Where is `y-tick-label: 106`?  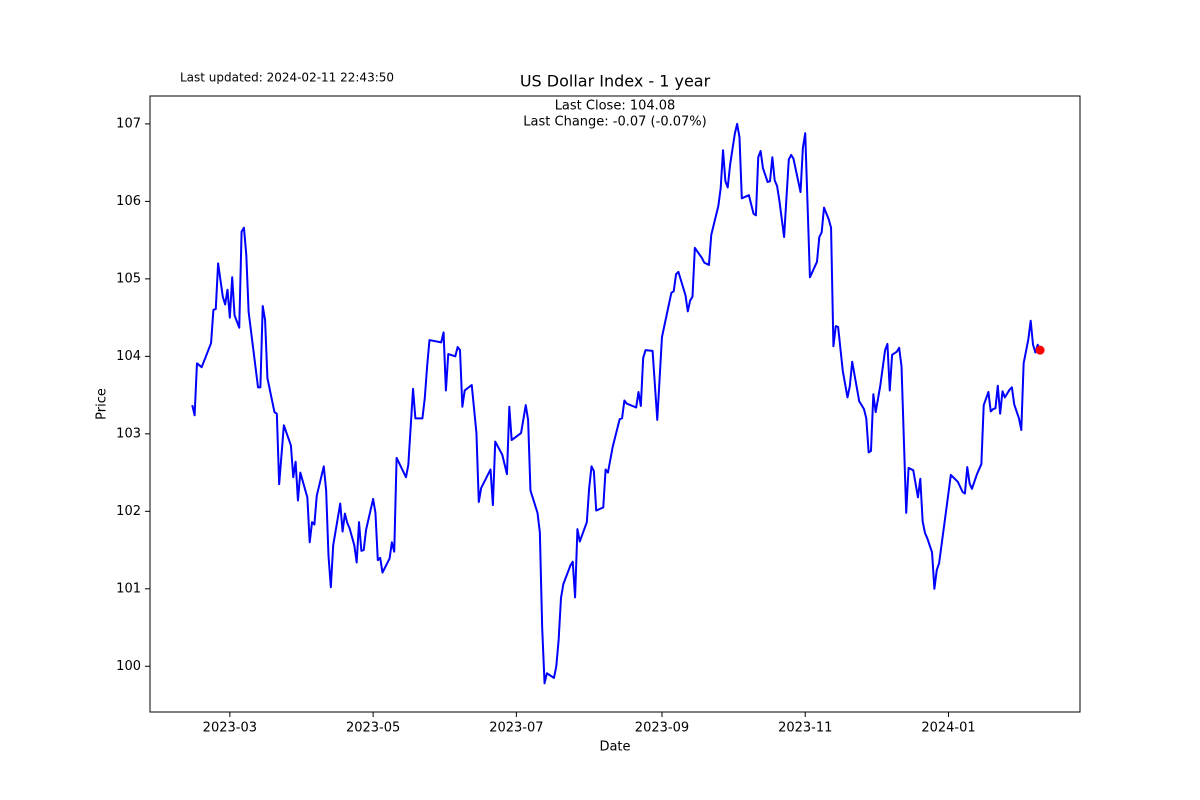 y-tick-label: 106 is located at coordinates (128, 201).